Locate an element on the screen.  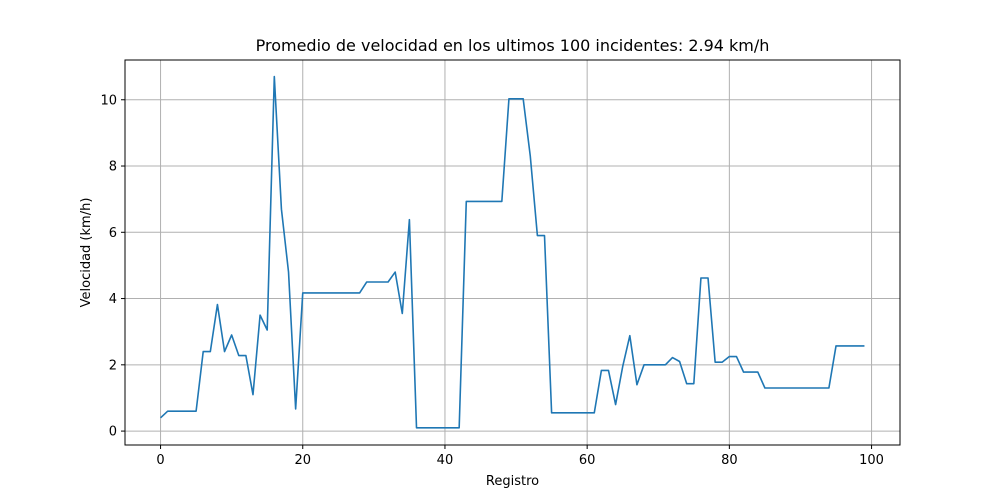
x-tick-label: 0 is located at coordinates (160, 460).